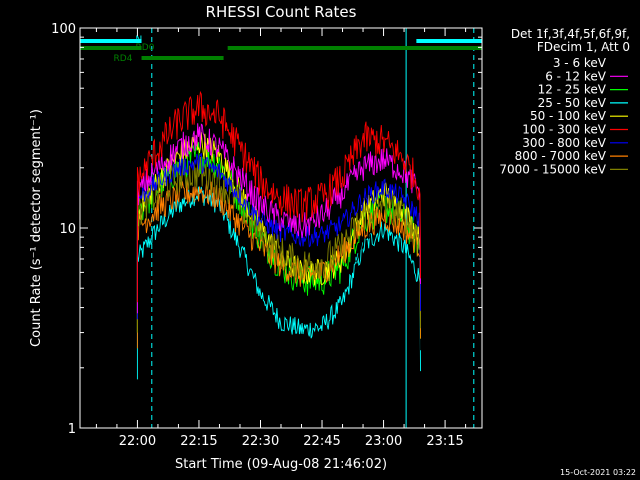 The image size is (640, 480). I want to click on x-tick-label: 22:30, so click(260, 441).